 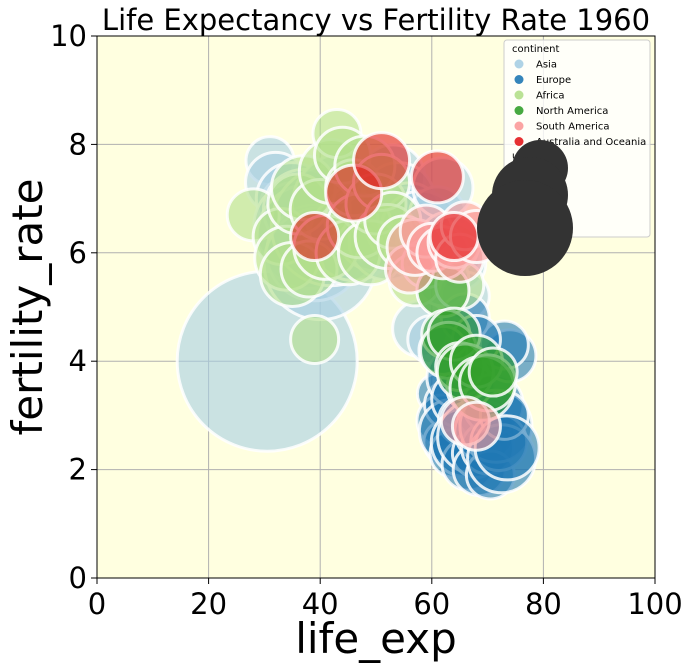 What do you see at coordinates (376, 20) in the screenshot?
I see `chart-title: Life Expectancy vs Fertility Rate 1960` at bounding box center [376, 20].